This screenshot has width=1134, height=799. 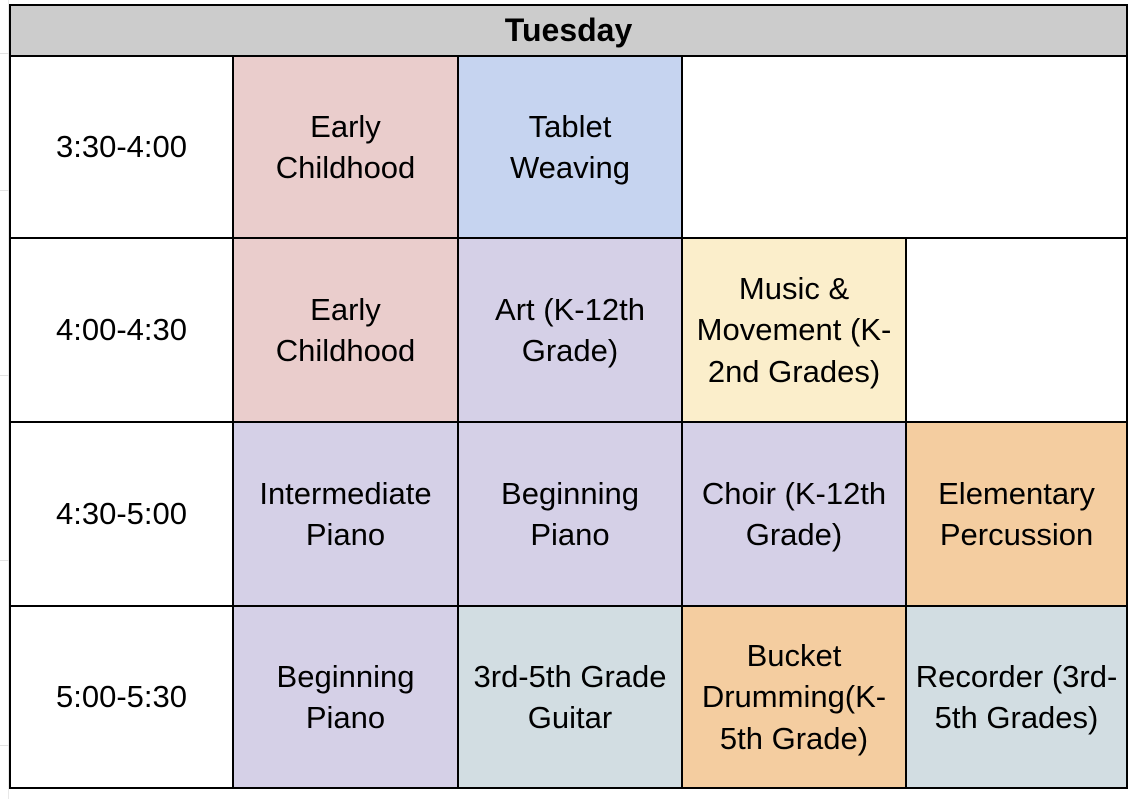 I want to click on schedule-table-head: Tuesday, so click(x=568, y=30).